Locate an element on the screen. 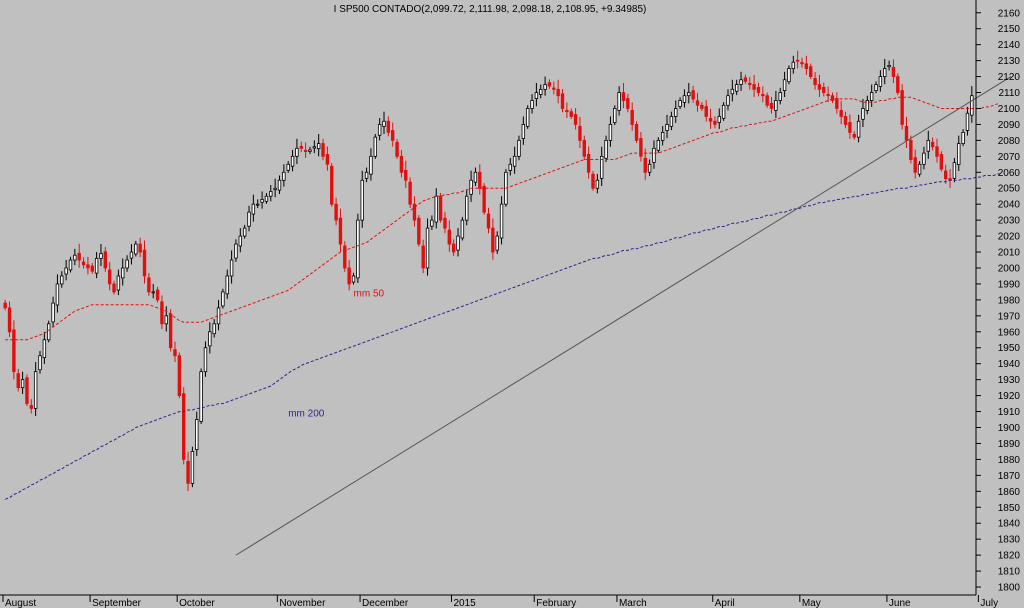  y-tick-label: 2020 is located at coordinates (1009, 237).